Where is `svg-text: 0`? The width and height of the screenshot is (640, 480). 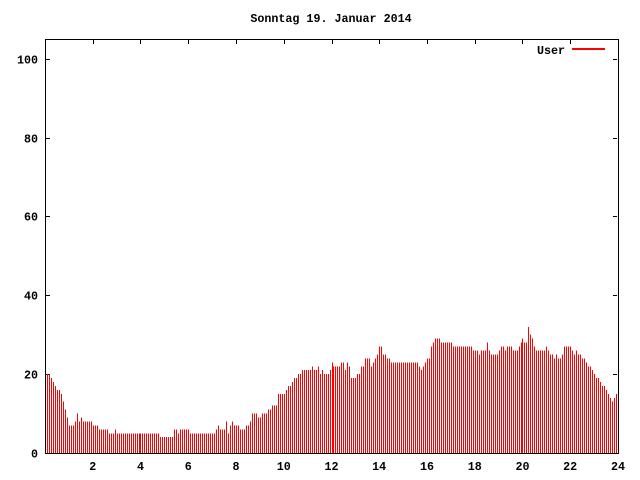 svg-text: 0 is located at coordinates (34, 455).